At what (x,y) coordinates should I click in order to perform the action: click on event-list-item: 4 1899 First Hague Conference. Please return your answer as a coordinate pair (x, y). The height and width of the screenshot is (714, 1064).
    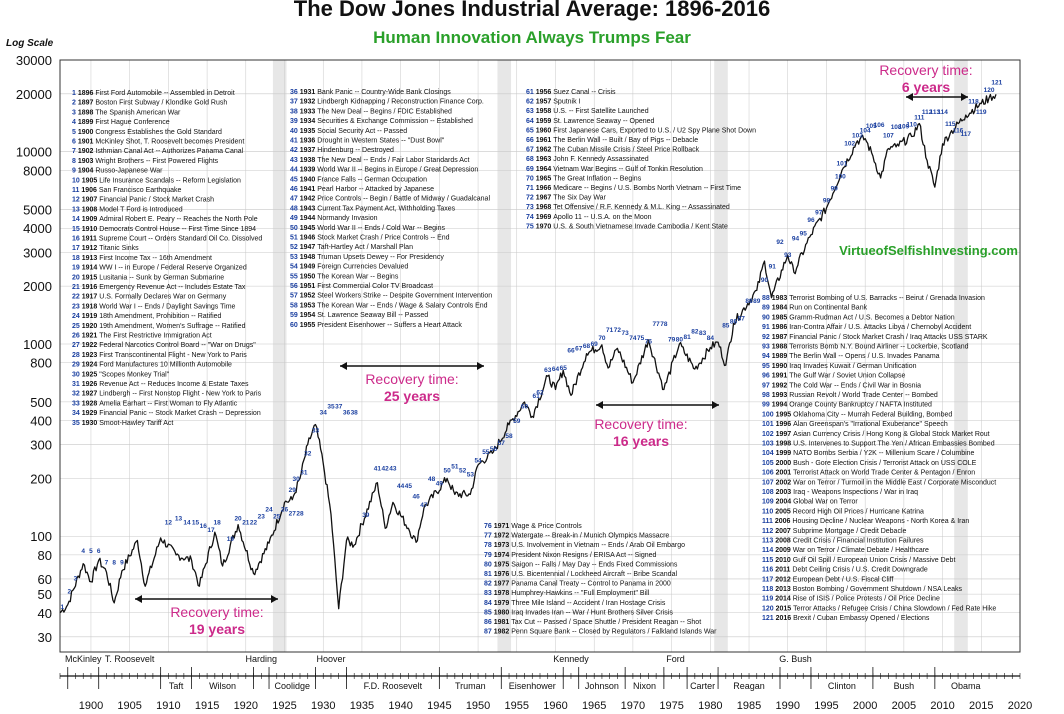
    Looking at the image, I should click on (121, 122).